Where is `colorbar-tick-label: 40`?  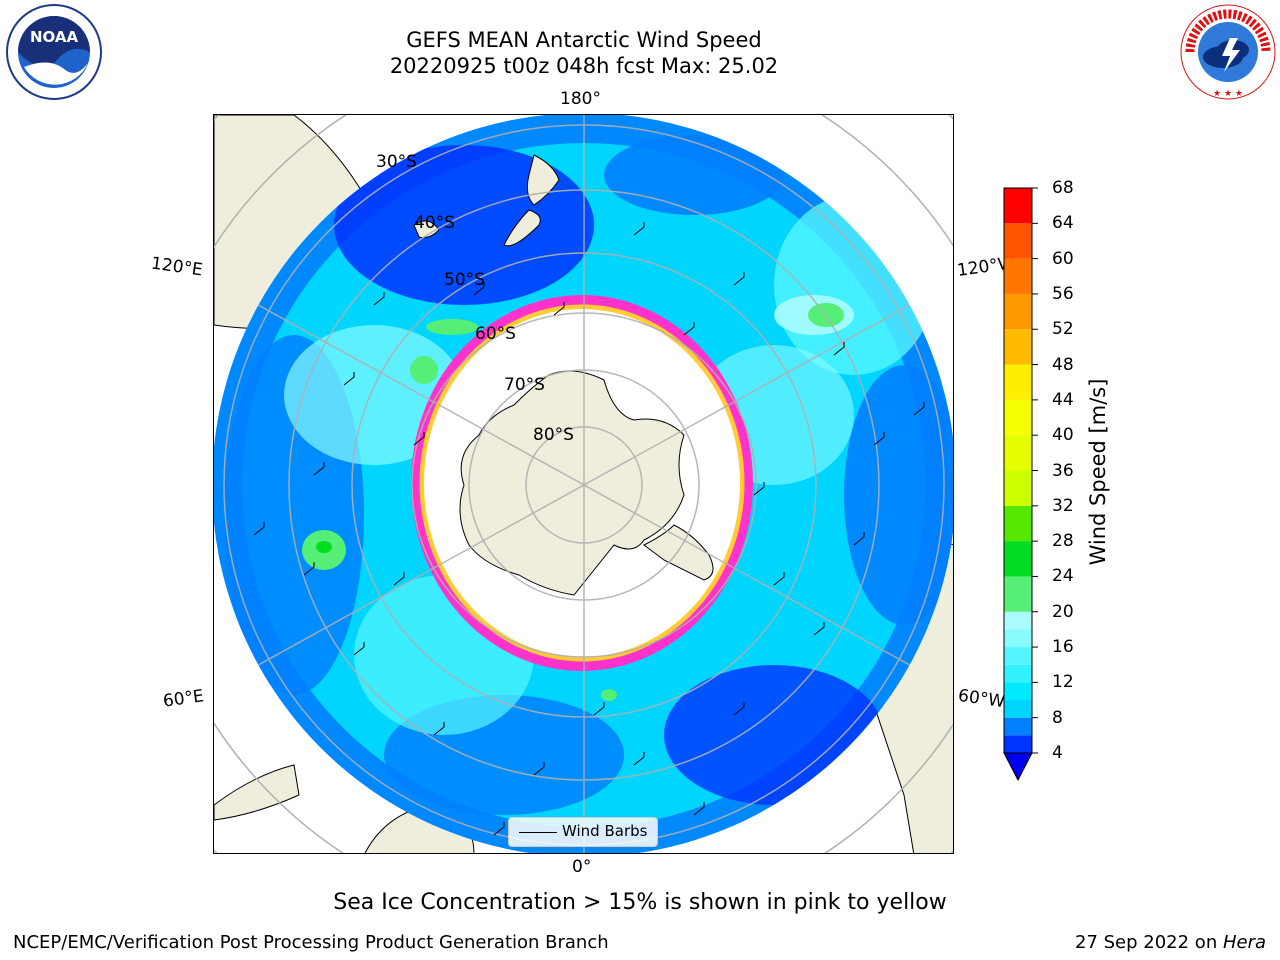
colorbar-tick-label: 40 is located at coordinates (1063, 435).